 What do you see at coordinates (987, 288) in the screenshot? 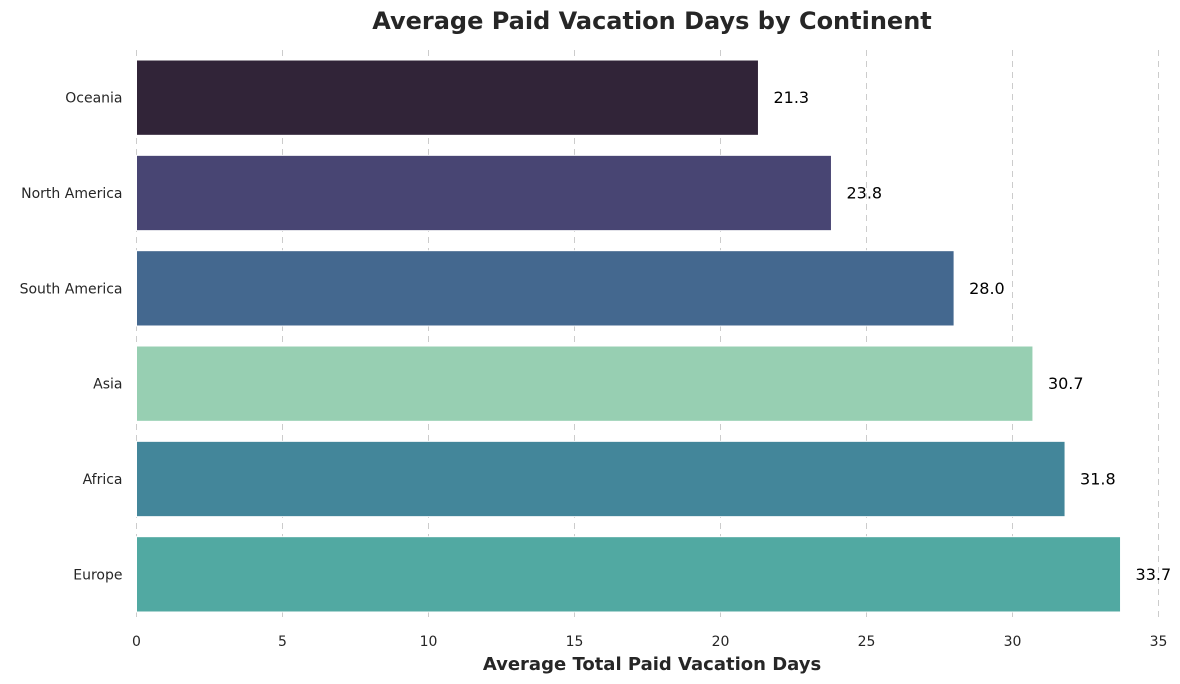
I see `data-label: 28.0` at bounding box center [987, 288].